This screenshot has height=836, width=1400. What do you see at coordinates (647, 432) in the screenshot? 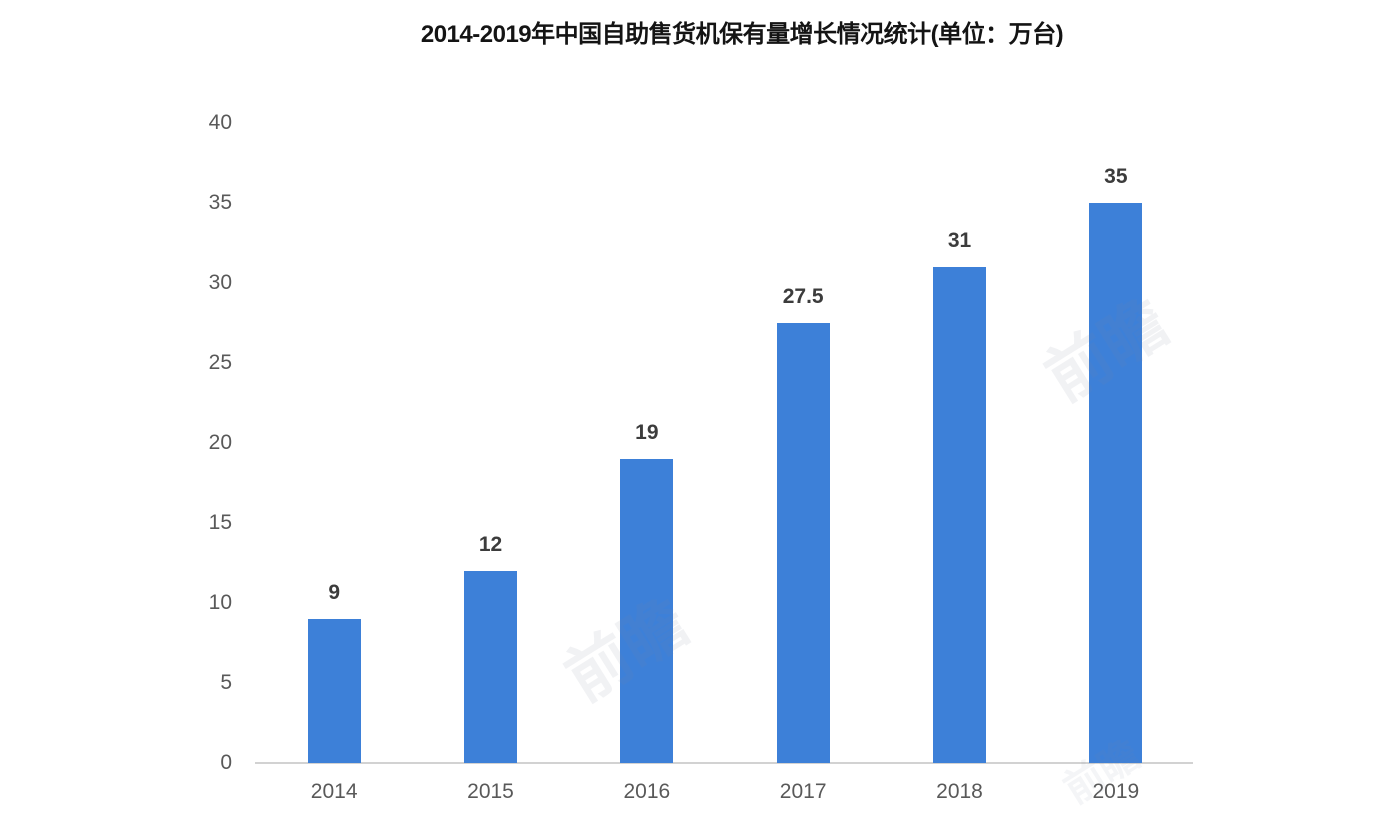
I see `bar-value-label: 19` at bounding box center [647, 432].